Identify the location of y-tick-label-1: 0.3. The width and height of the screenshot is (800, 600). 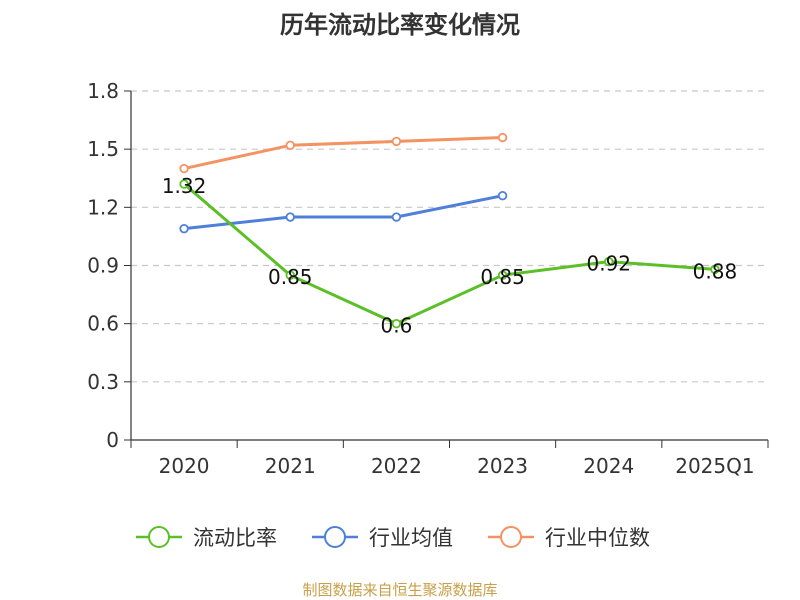
(103, 382).